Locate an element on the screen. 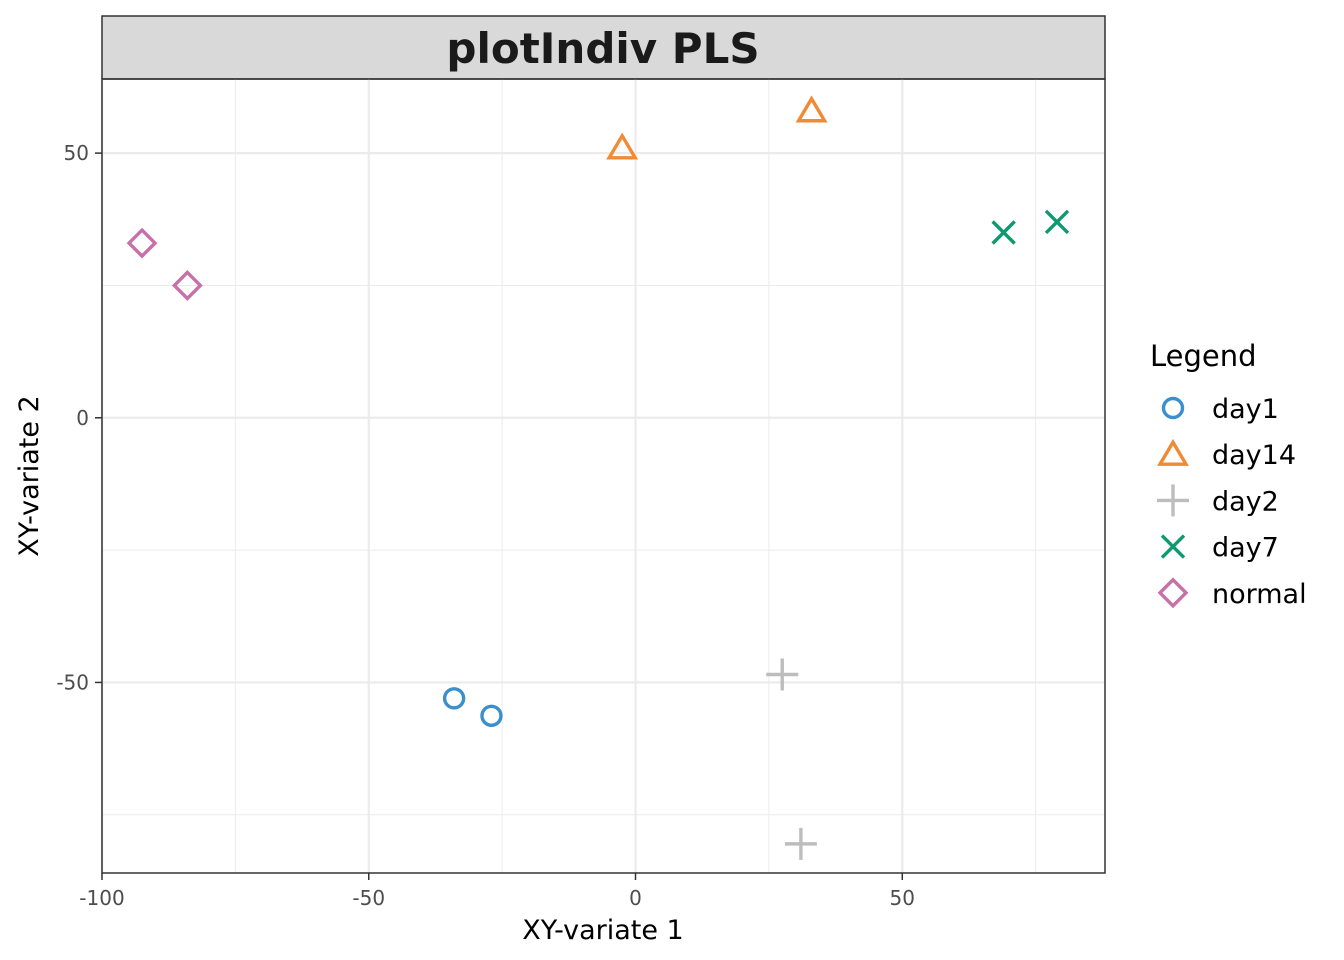 The height and width of the screenshot is (960, 1344). legend-title: Legend is located at coordinates (1203, 356).